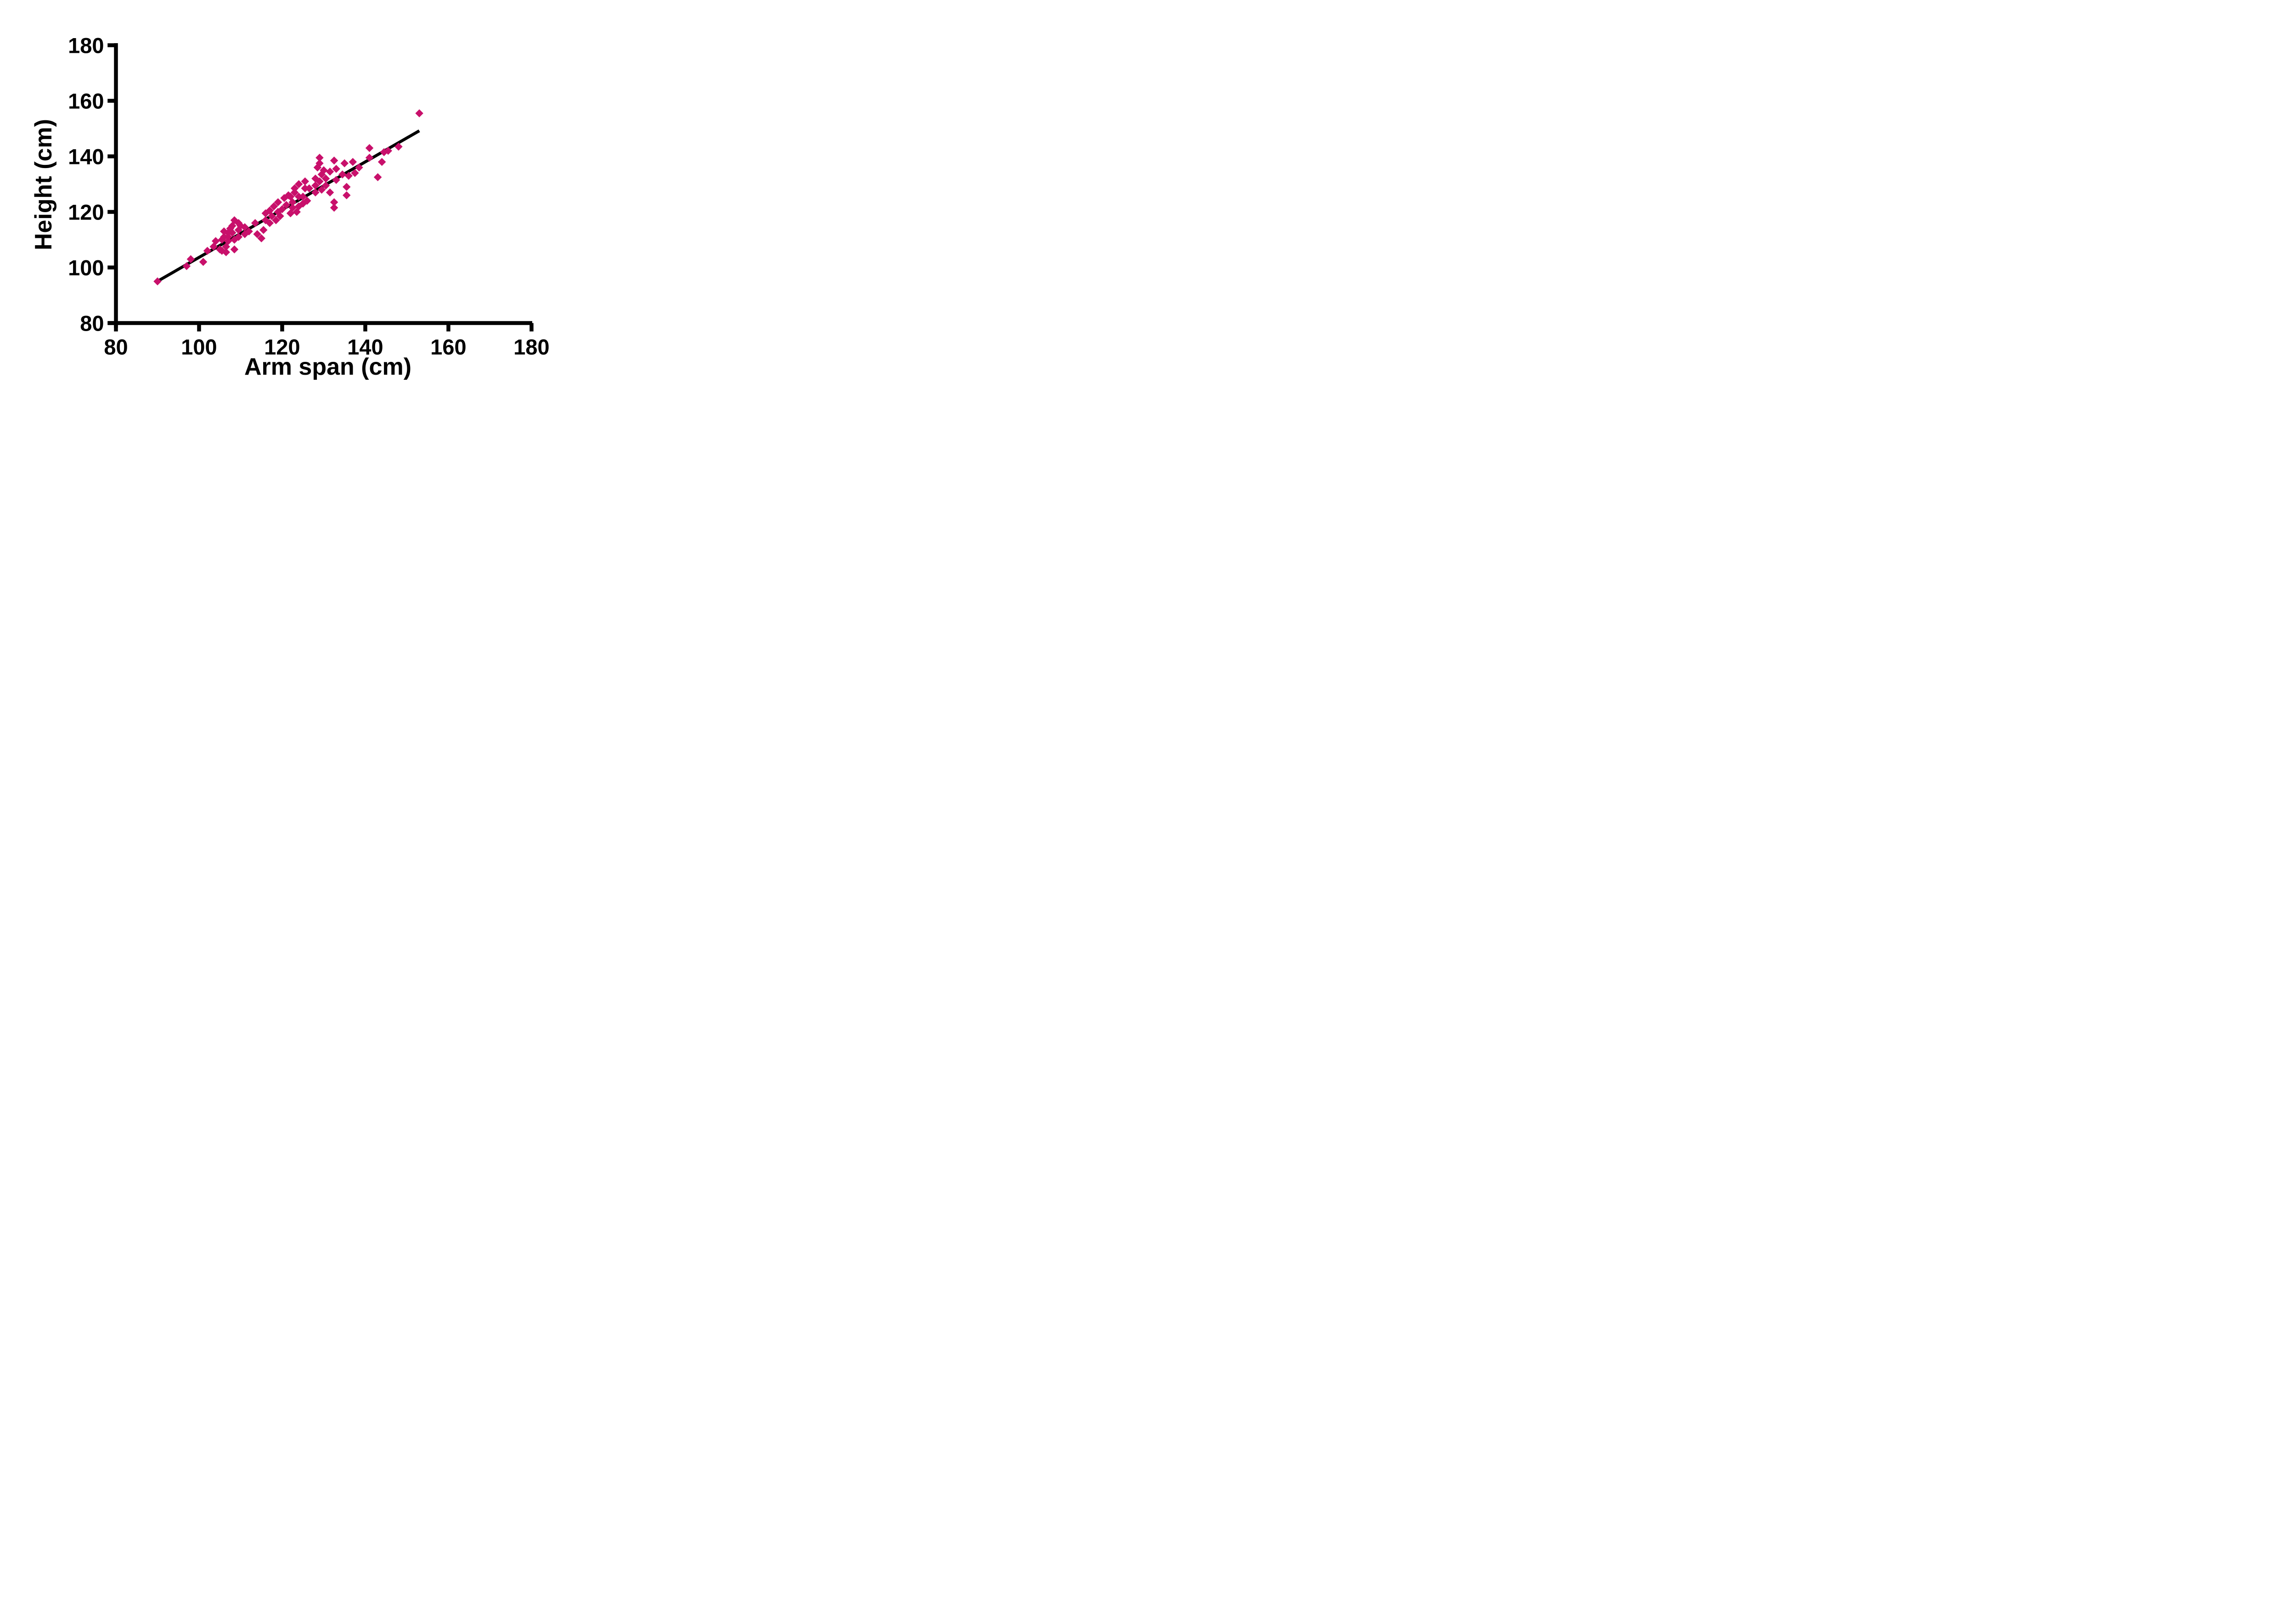 Image resolution: width=2296 pixels, height=1598 pixels. I want to click on x-tick-label: 100, so click(199, 347).